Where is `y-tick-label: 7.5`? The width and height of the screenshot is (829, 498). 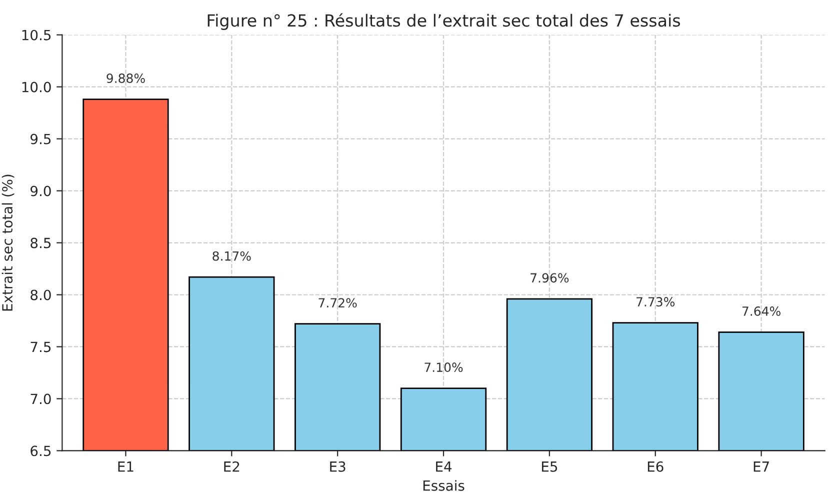
y-tick-label: 7.5 is located at coordinates (40, 347).